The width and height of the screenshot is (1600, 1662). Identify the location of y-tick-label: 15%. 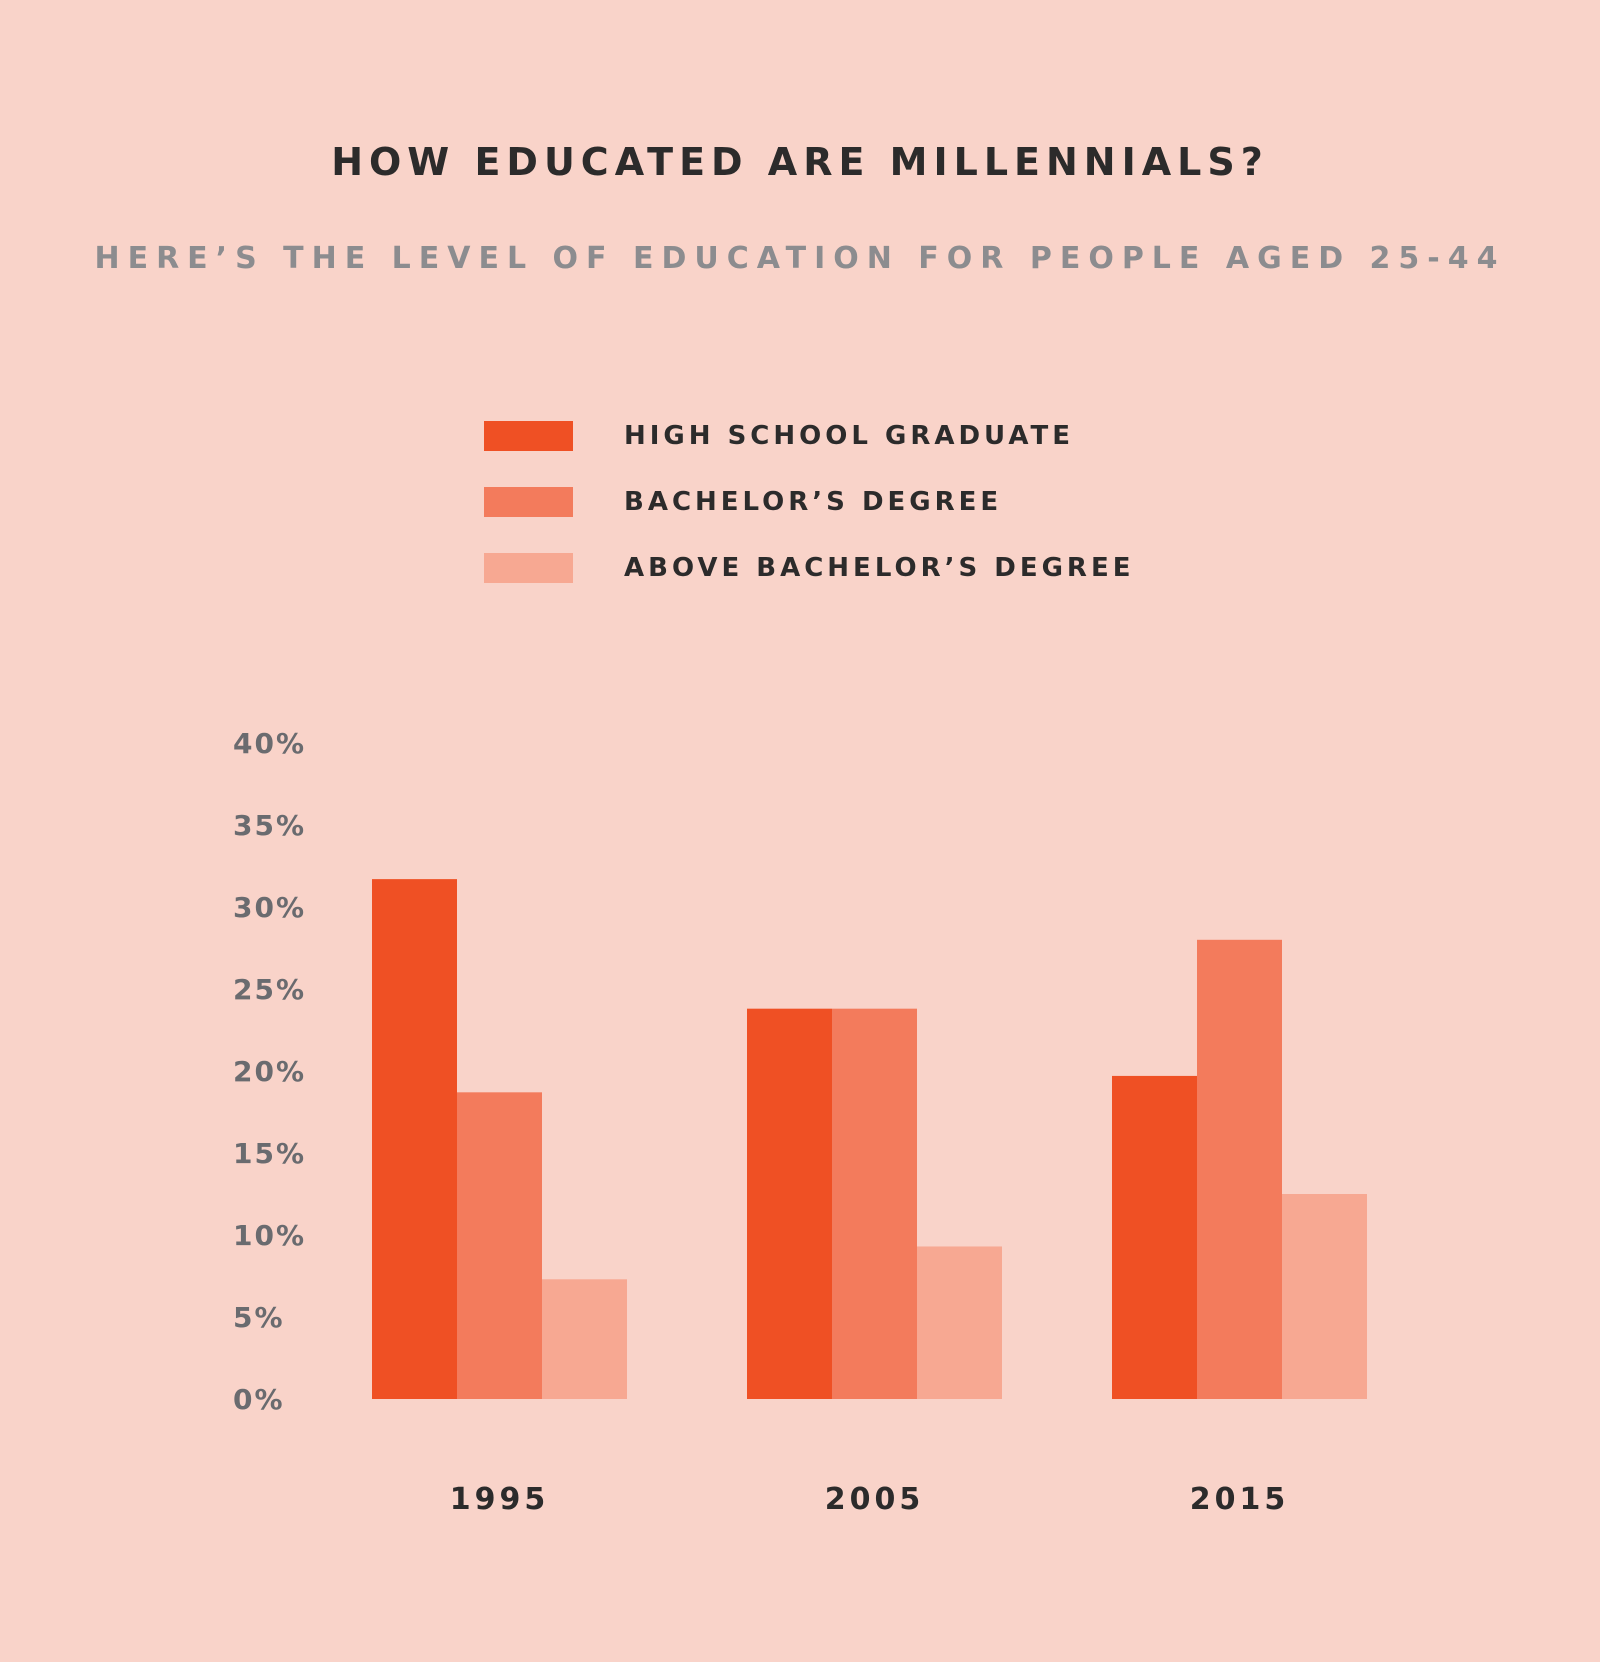
(269, 1153).